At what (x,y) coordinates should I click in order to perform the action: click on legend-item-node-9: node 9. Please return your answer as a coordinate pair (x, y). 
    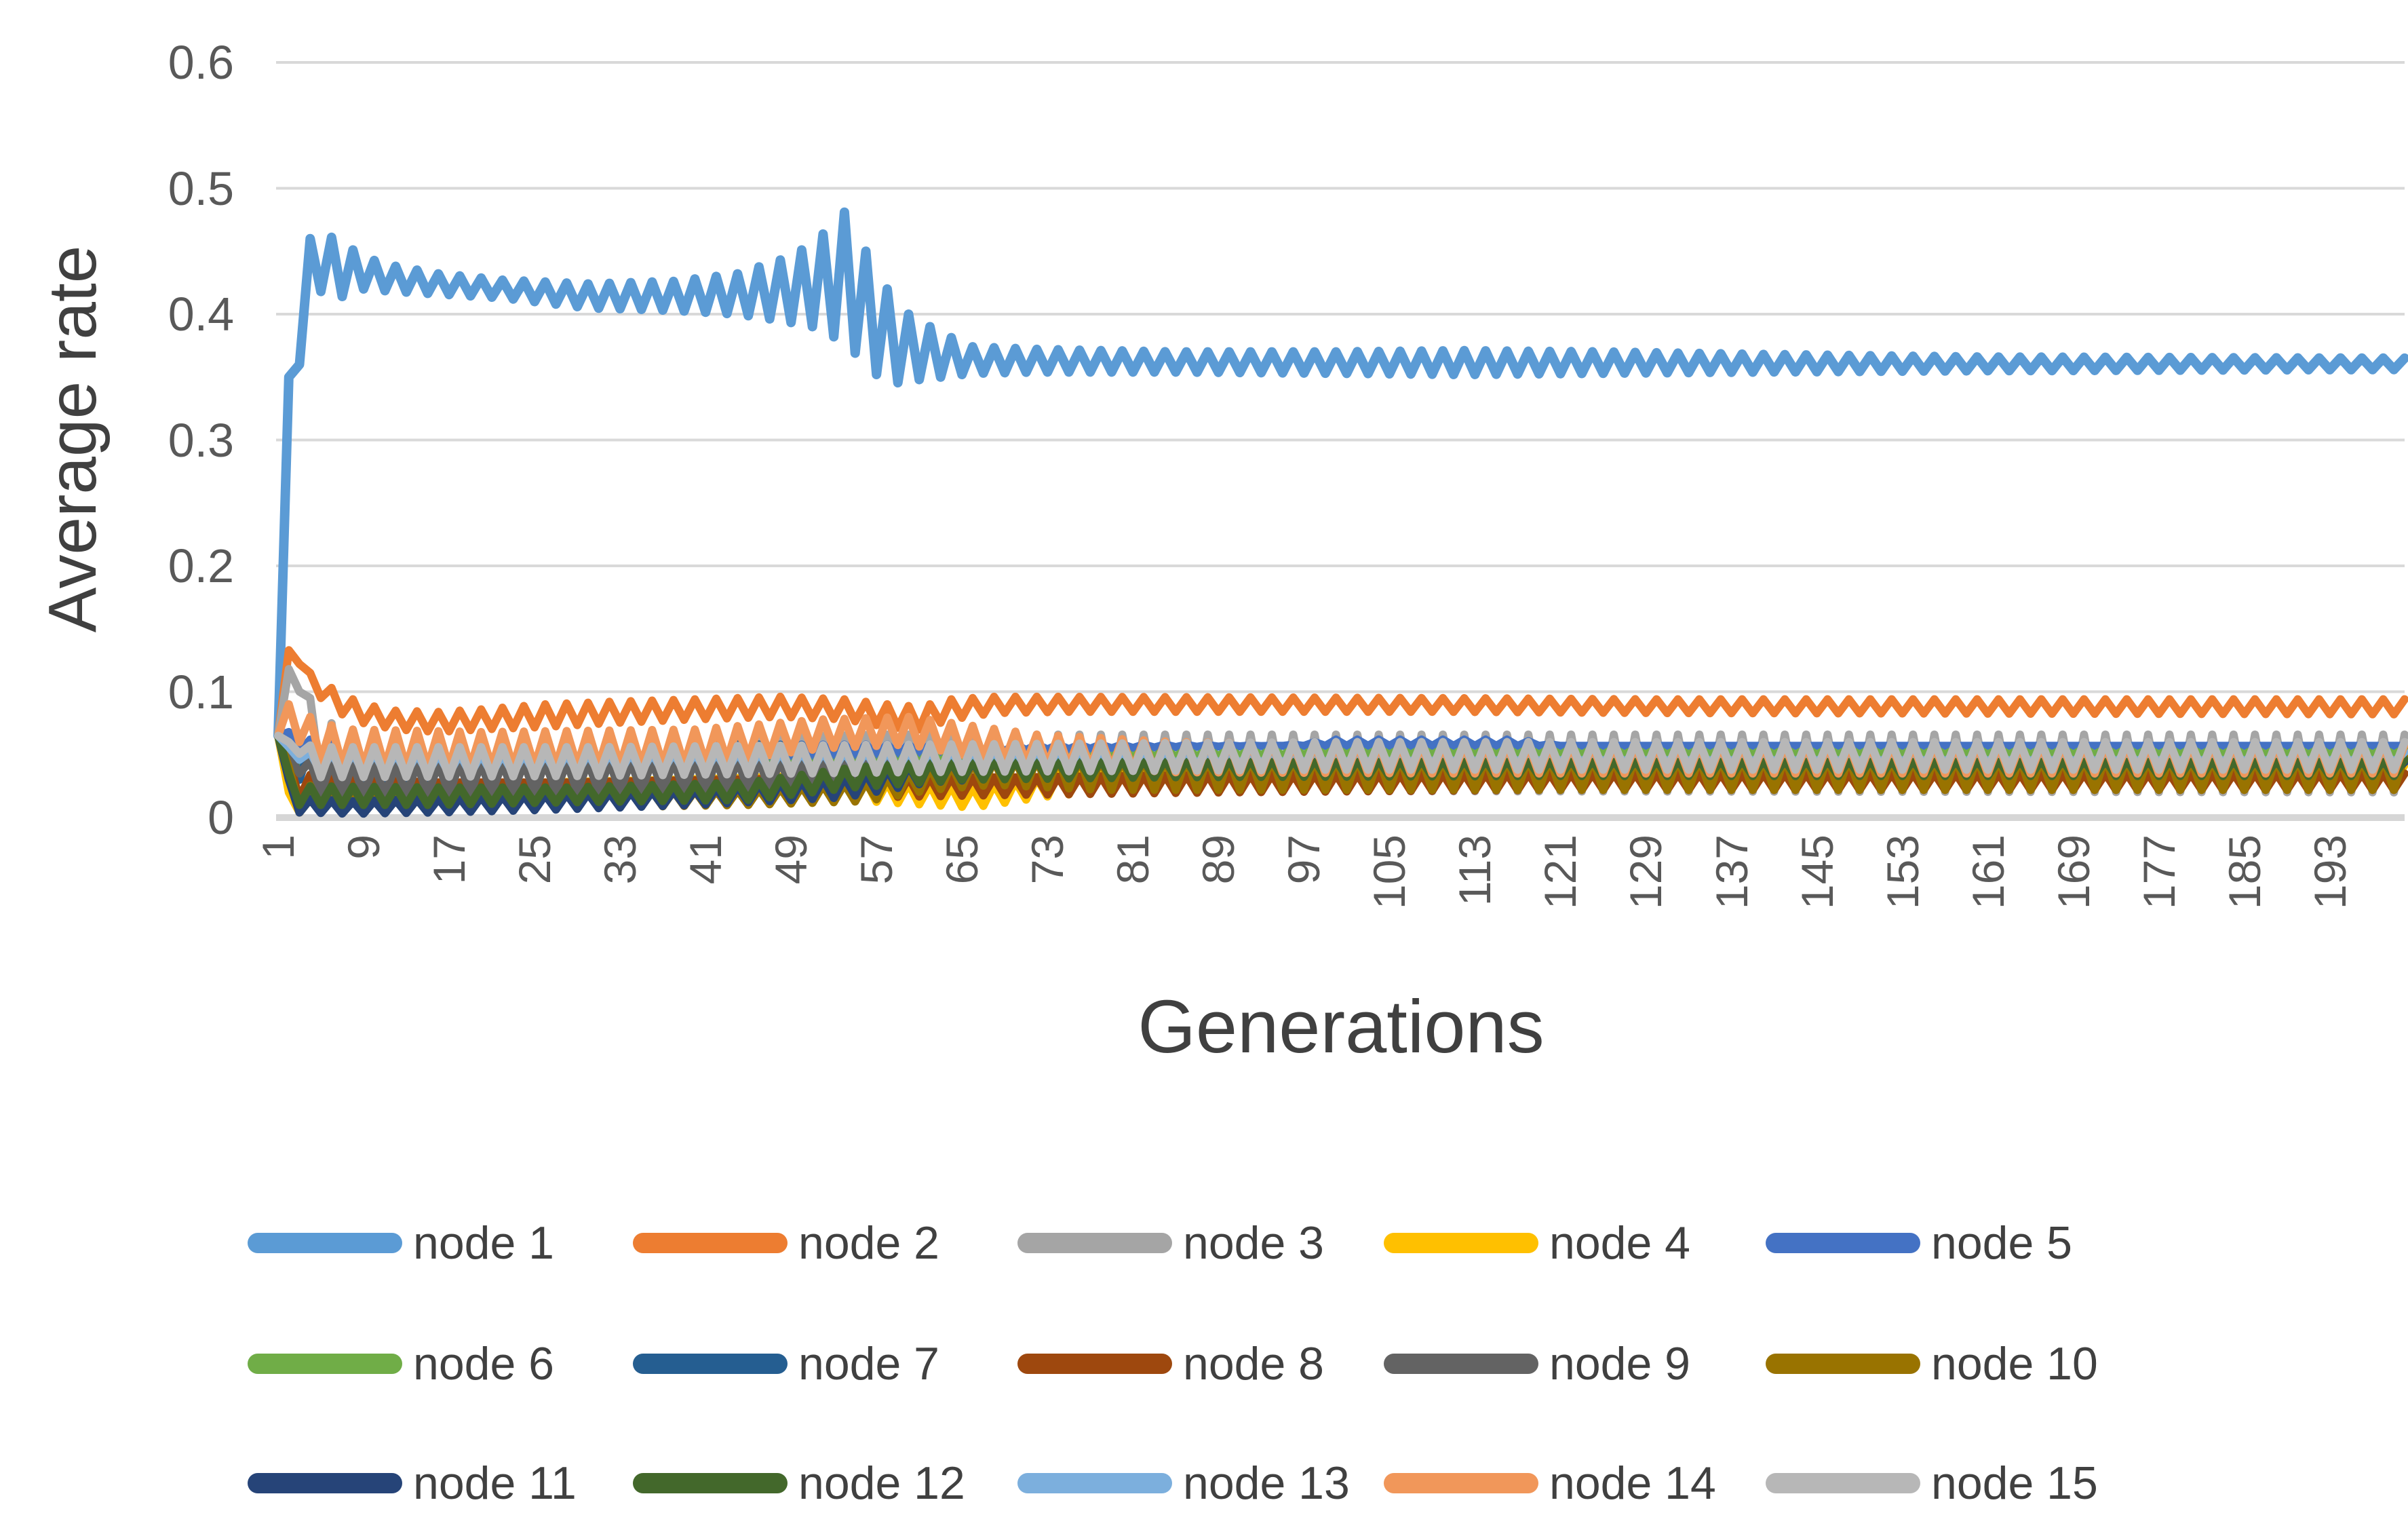
    Looking at the image, I should click on (1537, 1363).